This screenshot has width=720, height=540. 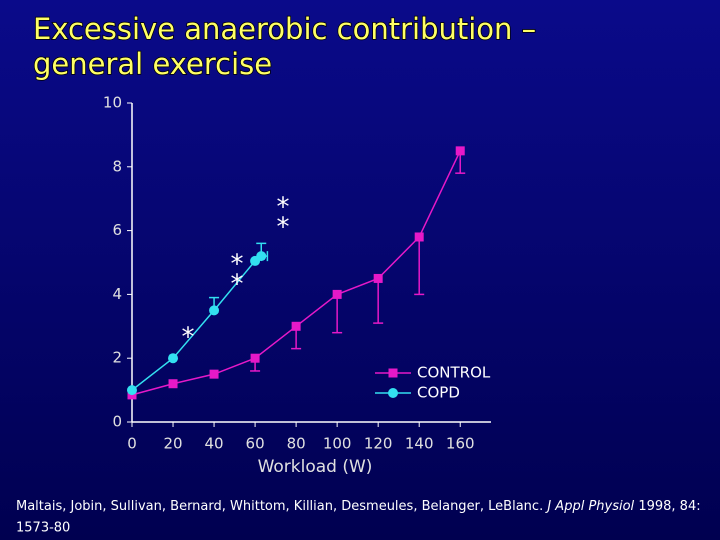 I want to click on citation-details: 1998, 84:, so click(x=669, y=506).